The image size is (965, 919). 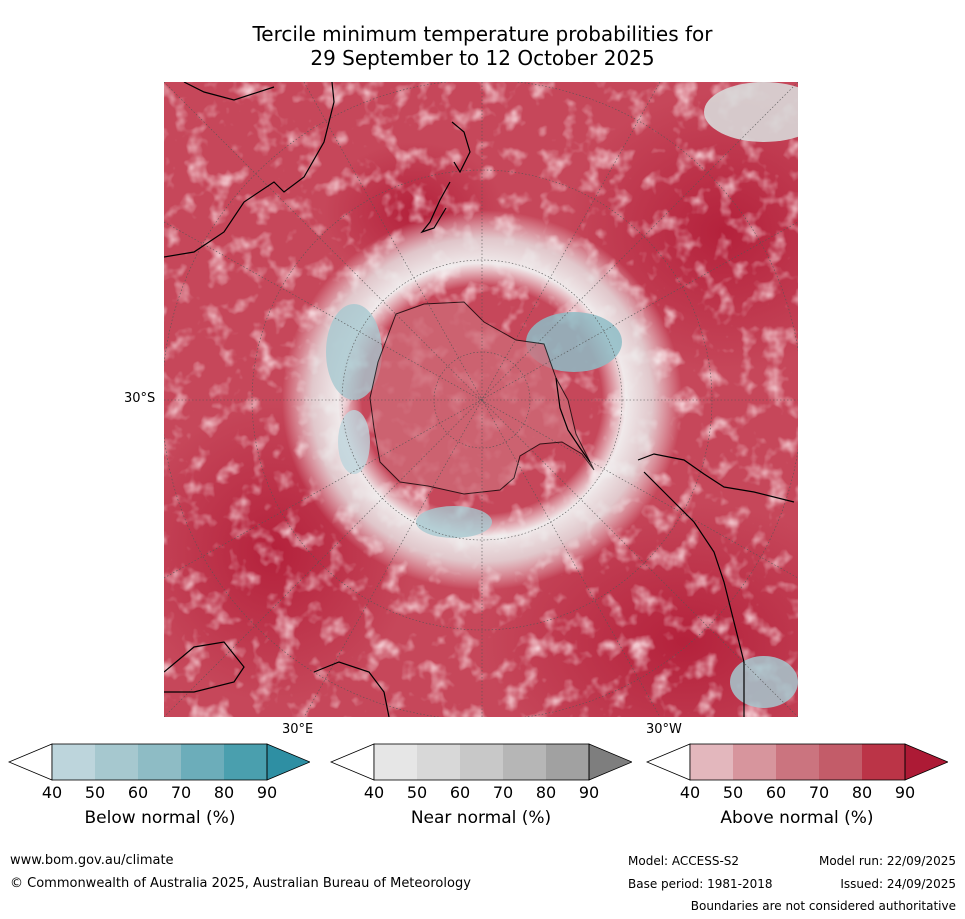 I want to click on below-normal-patch-south, so click(x=454, y=522).